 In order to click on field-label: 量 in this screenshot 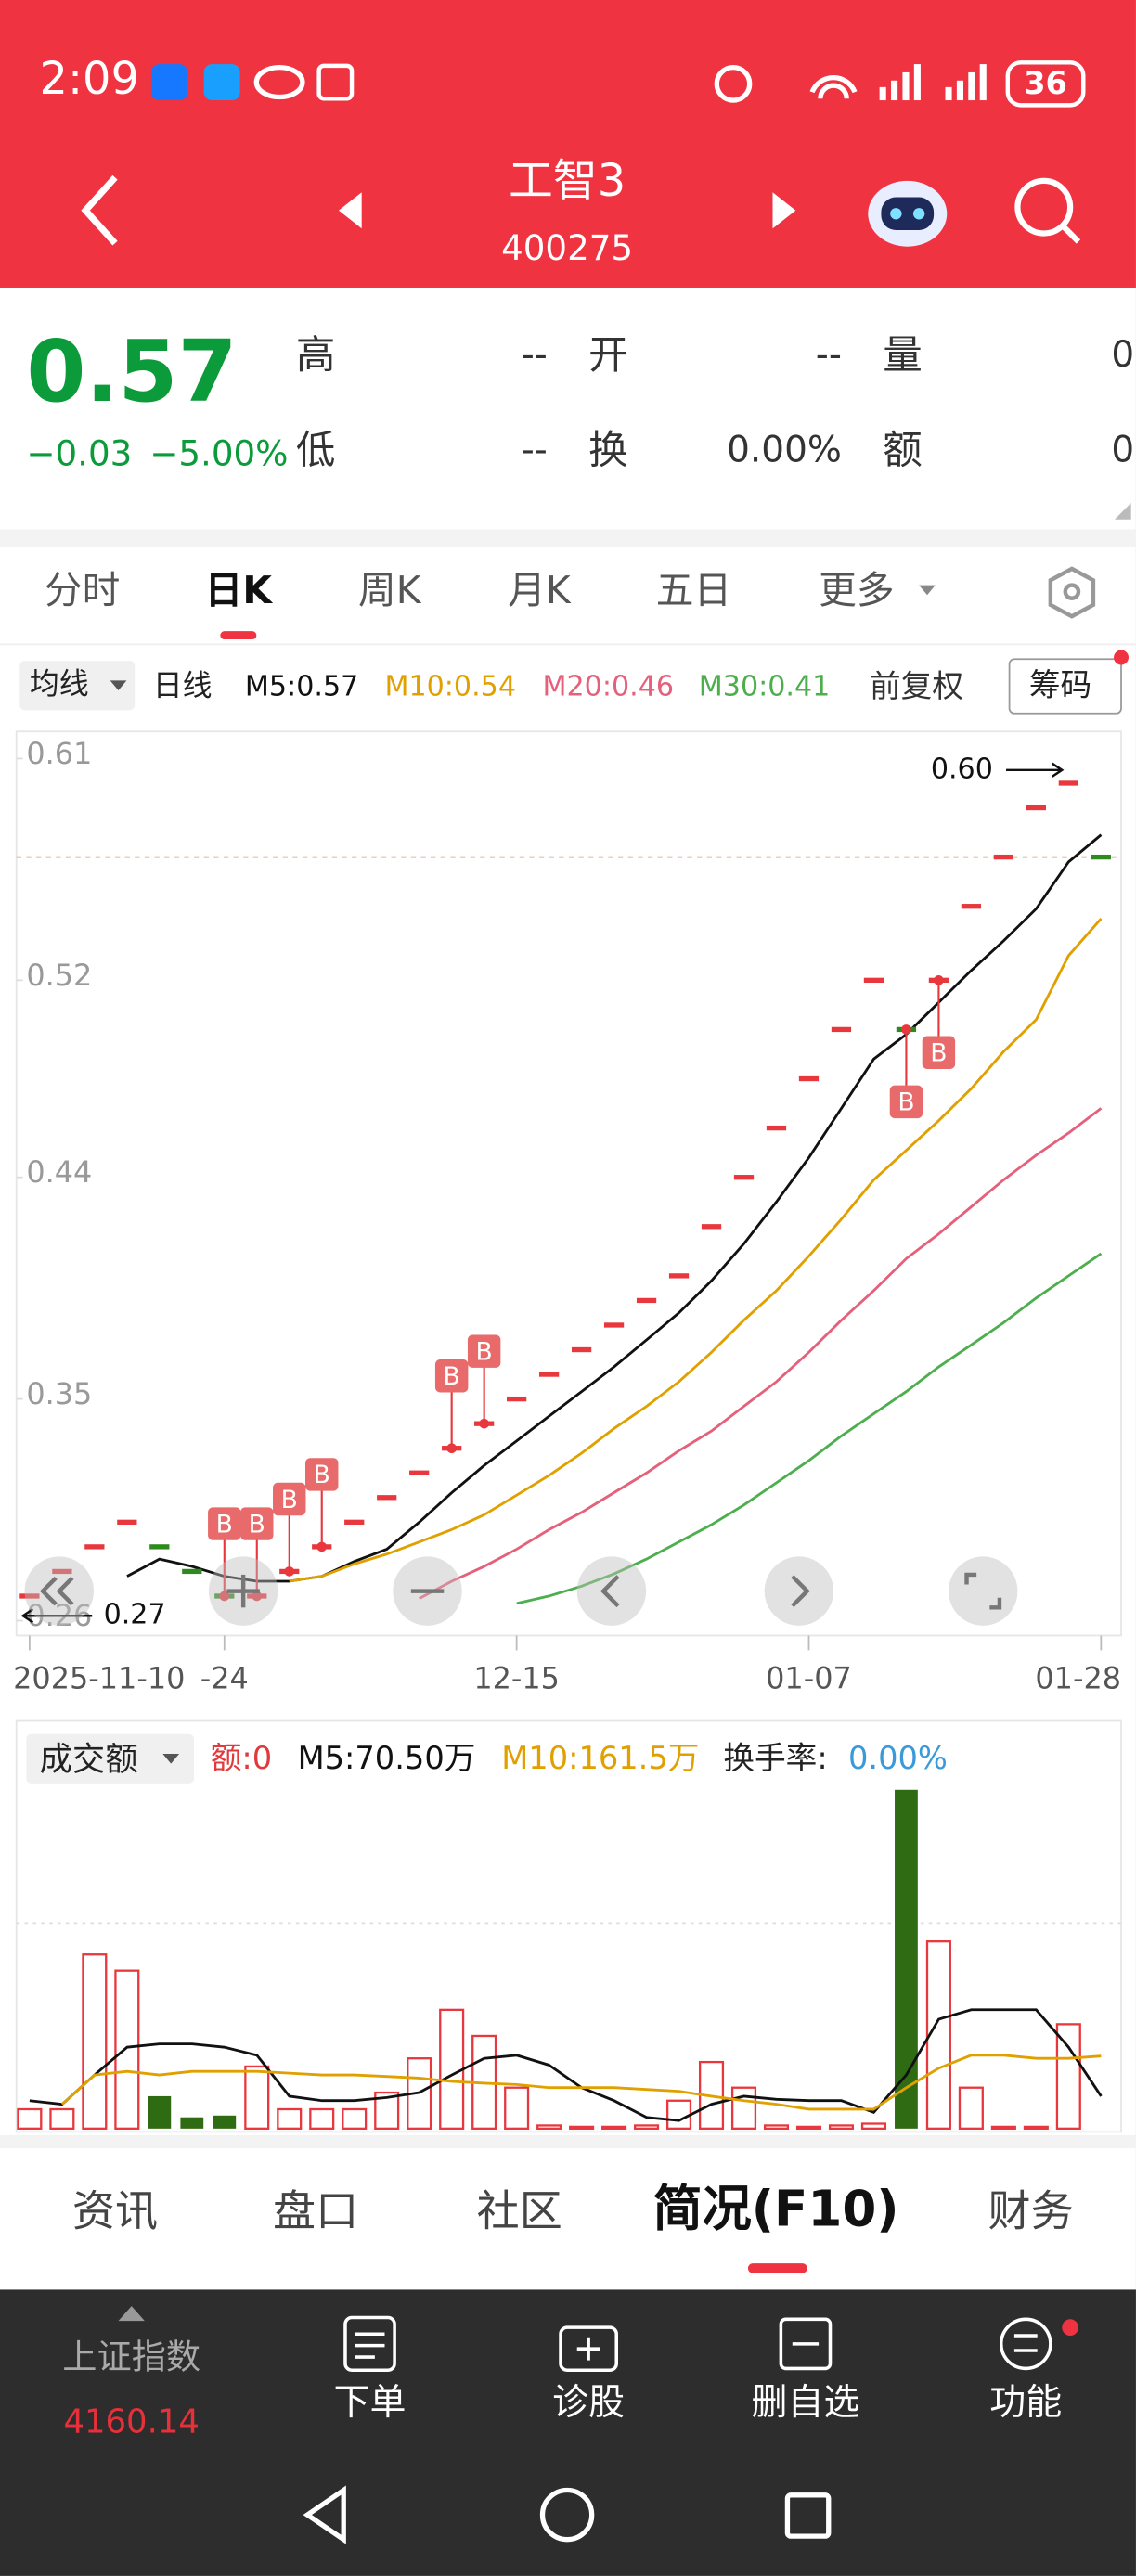, I will do `click(903, 355)`.